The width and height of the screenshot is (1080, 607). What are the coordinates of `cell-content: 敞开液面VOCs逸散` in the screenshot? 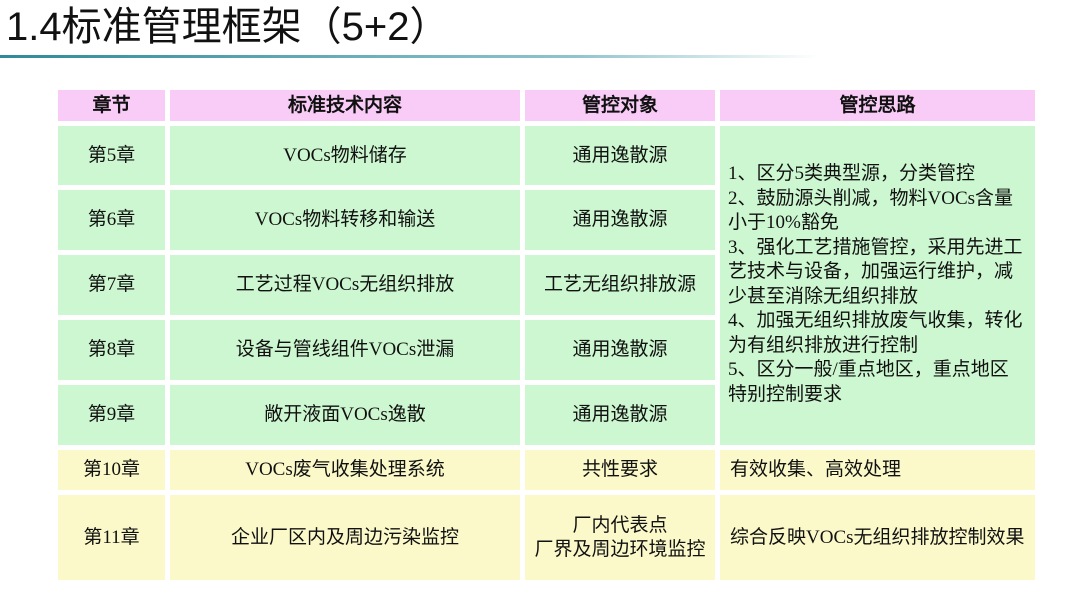 It's located at (345, 415).